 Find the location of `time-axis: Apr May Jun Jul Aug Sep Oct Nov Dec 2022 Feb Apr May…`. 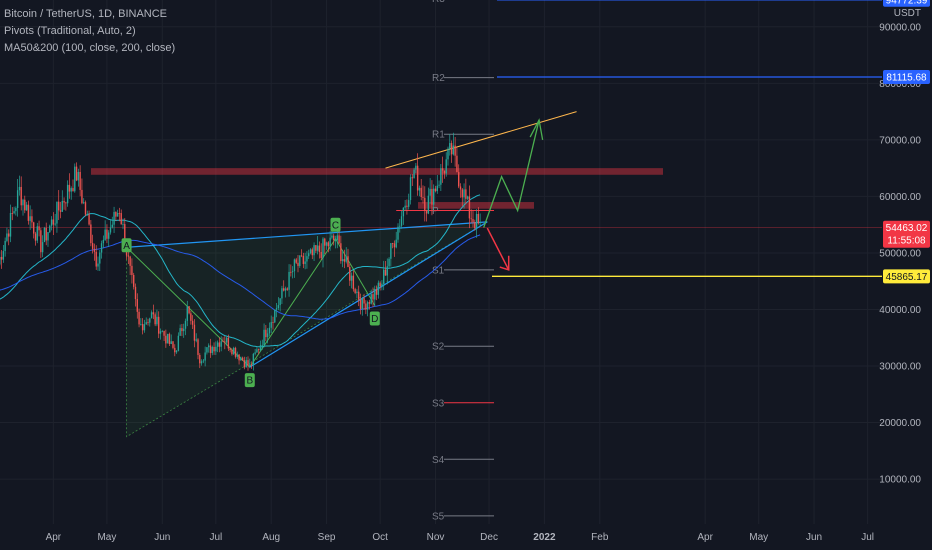

time-axis: Apr May Jun Jul Aug Sep Oct Nov Dec 2022 Feb Apr May… is located at coordinates (466, 537).